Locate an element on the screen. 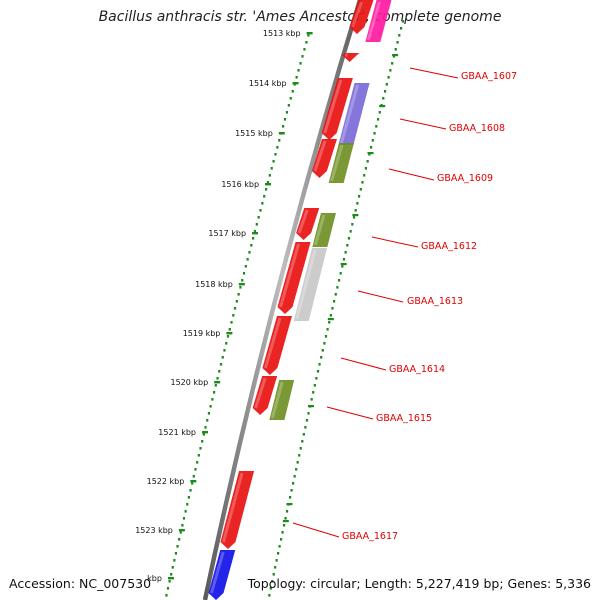 The height and width of the screenshot is (600, 600). kbp-tick-label: 1516 kbp is located at coordinates (240, 184).